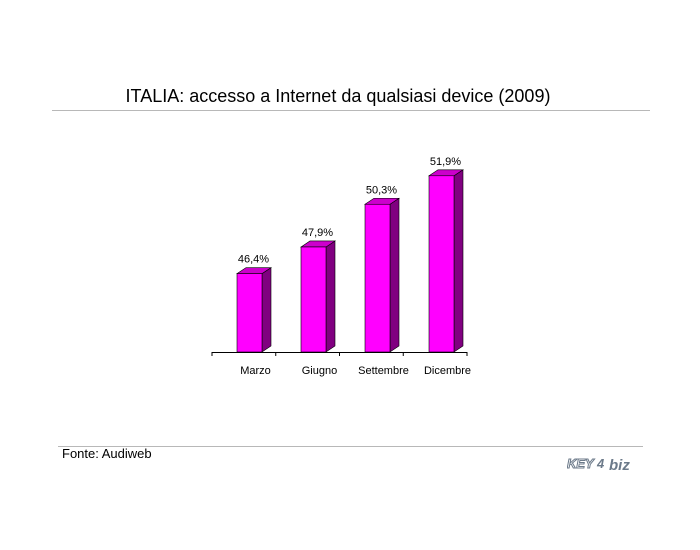 The width and height of the screenshot is (700, 550). What do you see at coordinates (383, 371) in the screenshot?
I see `x-tick-label-3: Settembre` at bounding box center [383, 371].